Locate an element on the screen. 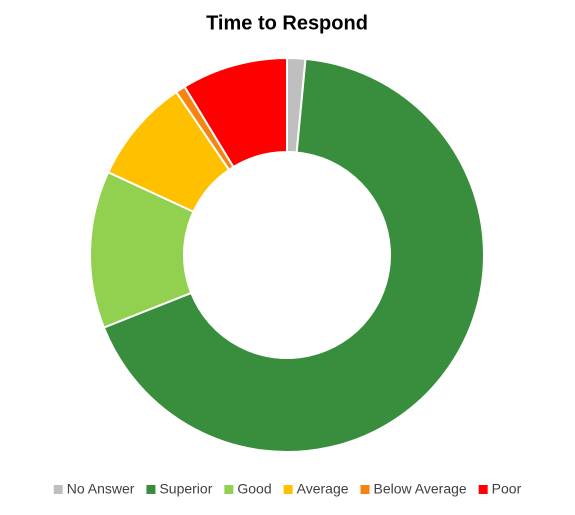  legend-label: Poor is located at coordinates (507, 489).